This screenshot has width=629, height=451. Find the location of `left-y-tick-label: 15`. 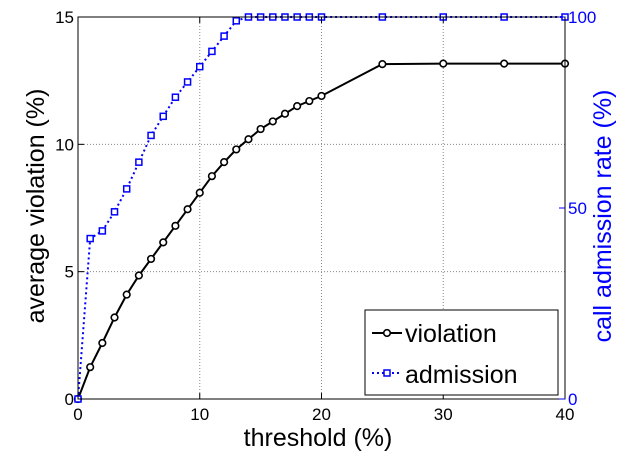

left-y-tick-label: 15 is located at coordinates (64, 17).